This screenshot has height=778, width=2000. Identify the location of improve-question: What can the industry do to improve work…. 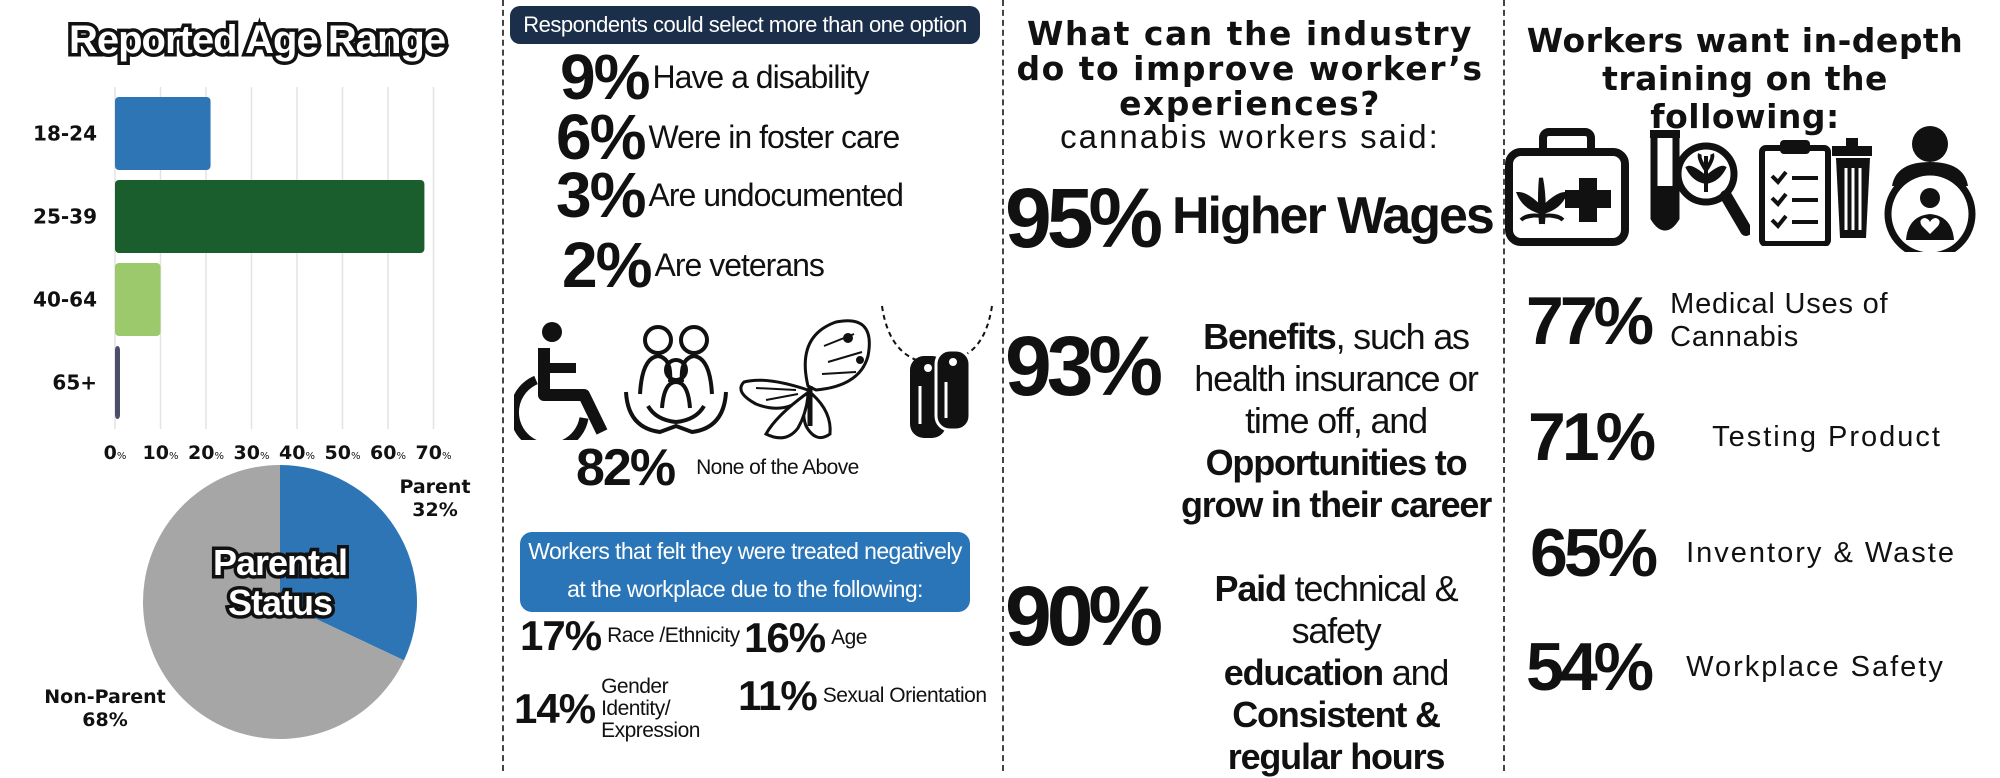
(1250, 68).